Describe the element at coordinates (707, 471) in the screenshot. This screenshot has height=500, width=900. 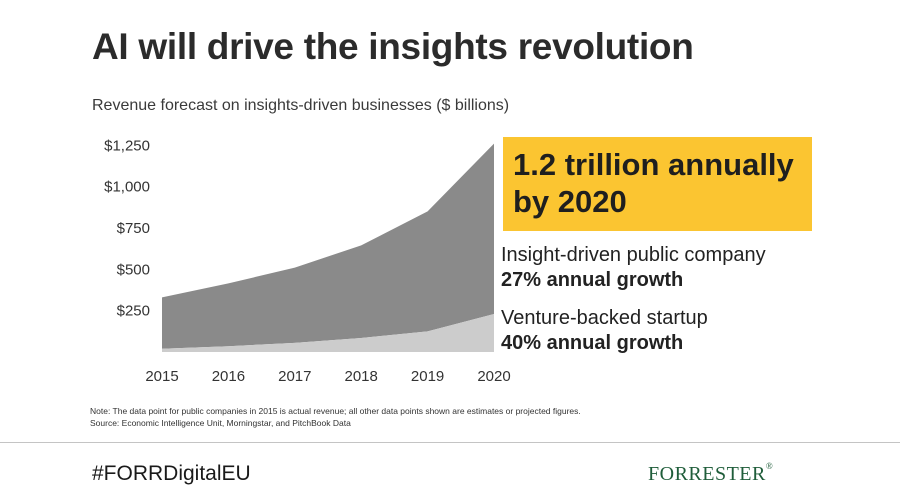
I see `logo-wordmark: Forrester` at that location.